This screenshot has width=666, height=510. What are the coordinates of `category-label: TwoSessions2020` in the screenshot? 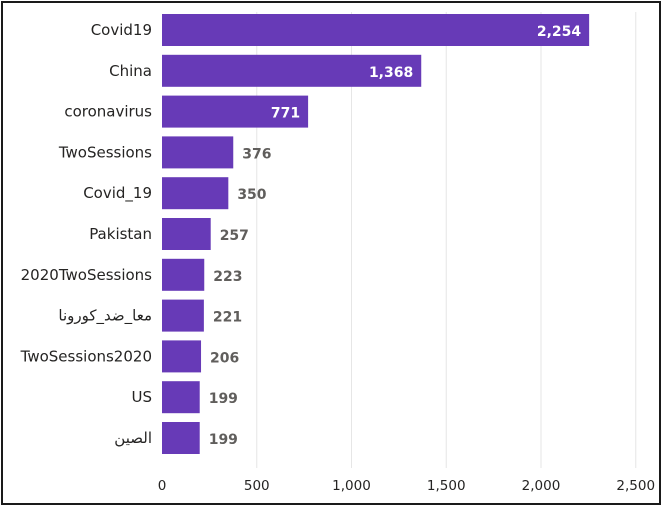 It's located at (86, 356).